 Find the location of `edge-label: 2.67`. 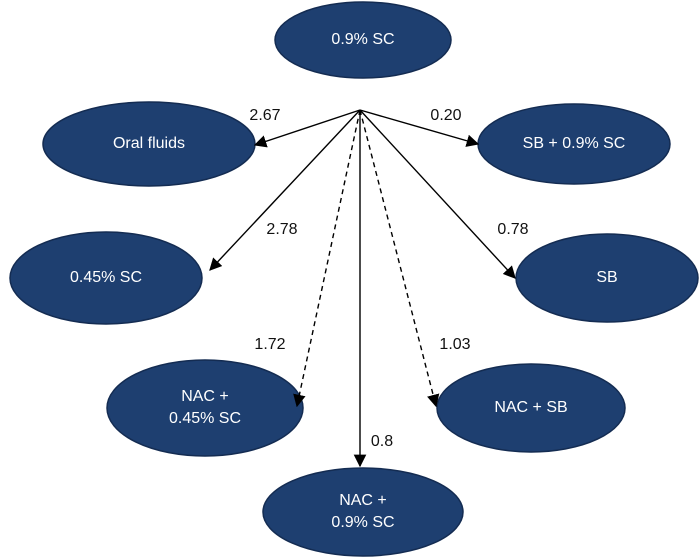

edge-label: 2.67 is located at coordinates (264, 115).